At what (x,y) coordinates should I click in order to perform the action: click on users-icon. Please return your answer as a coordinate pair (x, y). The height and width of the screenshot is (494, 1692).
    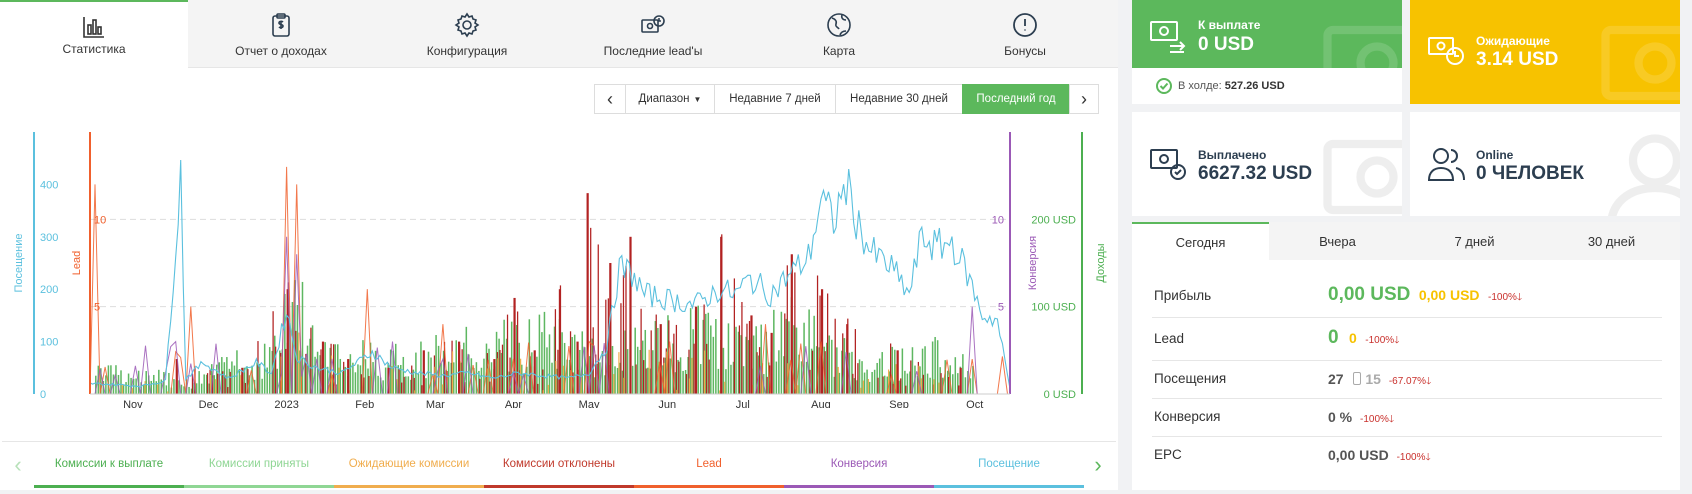
    Looking at the image, I should click on (1446, 164).